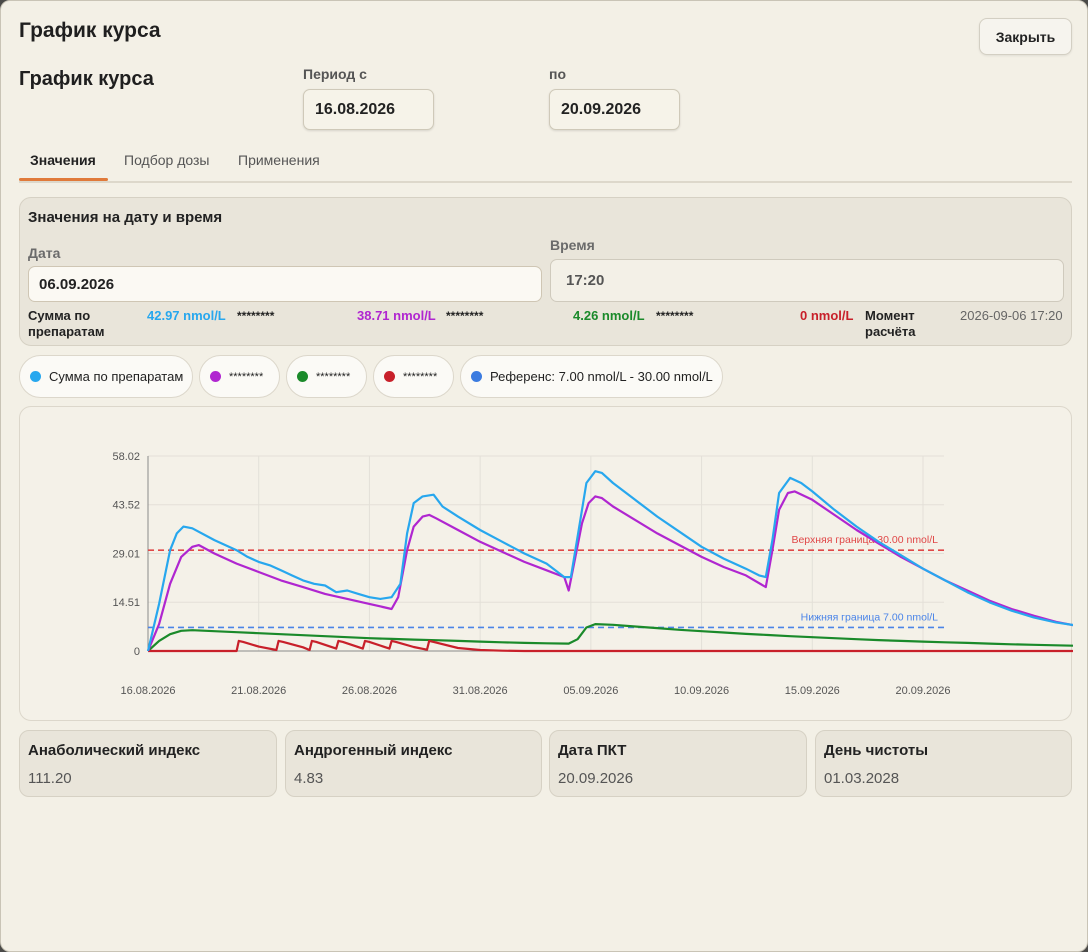 The image size is (1088, 952). Describe the element at coordinates (558, 74) in the screenshot. I see `period-to-label: по` at that location.